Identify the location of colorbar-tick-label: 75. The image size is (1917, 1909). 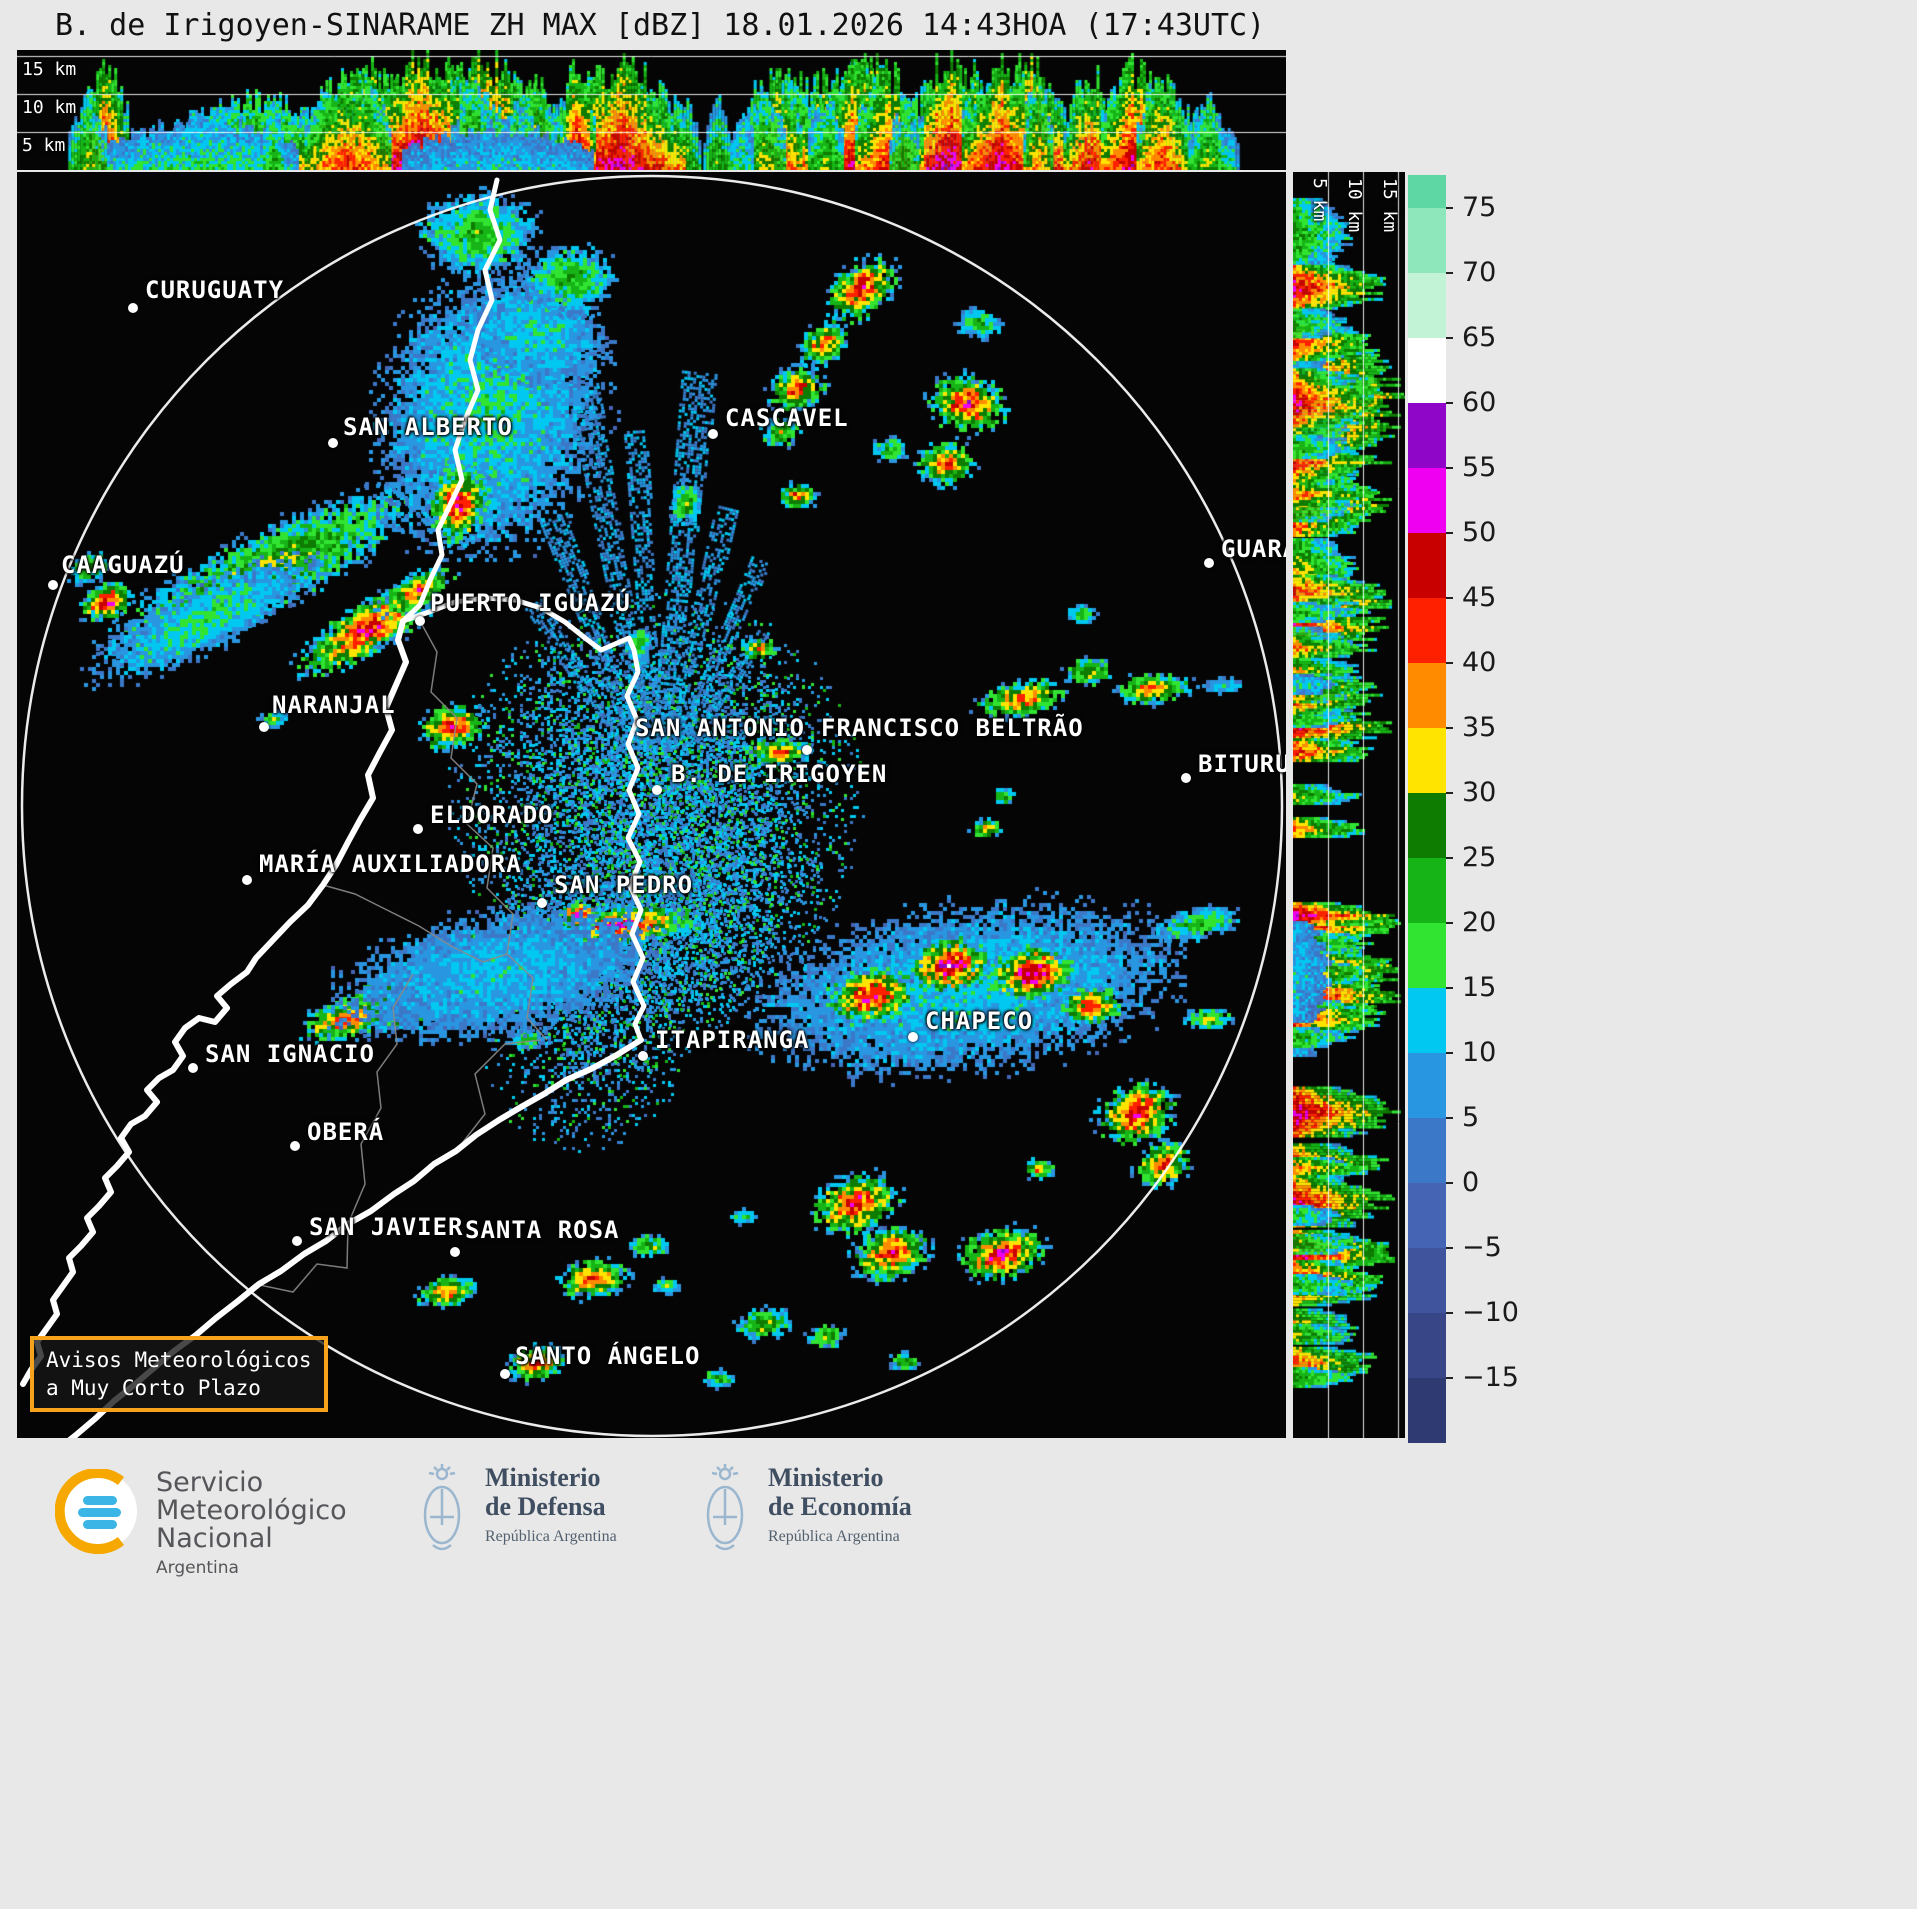
(1479, 207).